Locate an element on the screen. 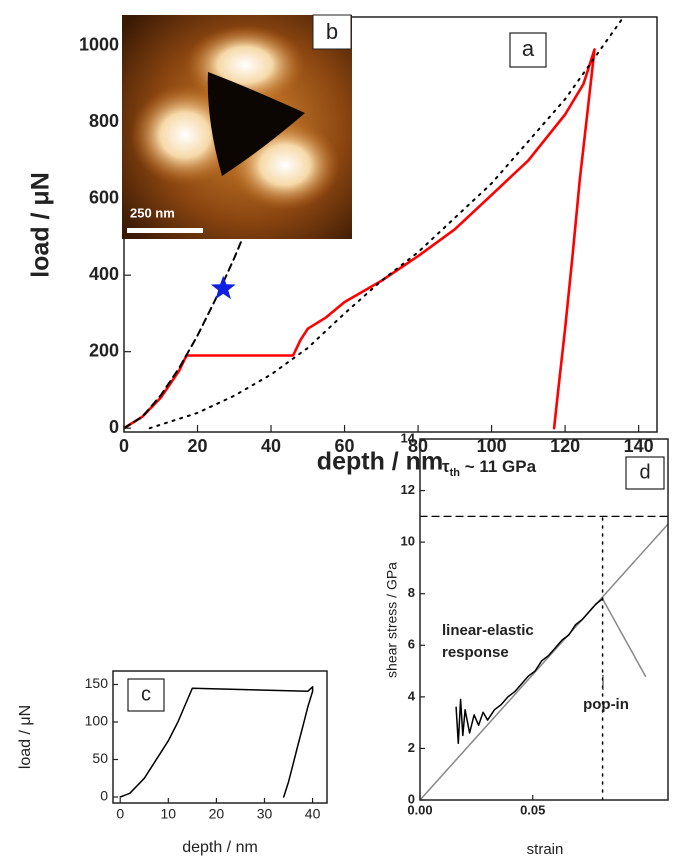  y-tick-label: 800 is located at coordinates (104, 121).